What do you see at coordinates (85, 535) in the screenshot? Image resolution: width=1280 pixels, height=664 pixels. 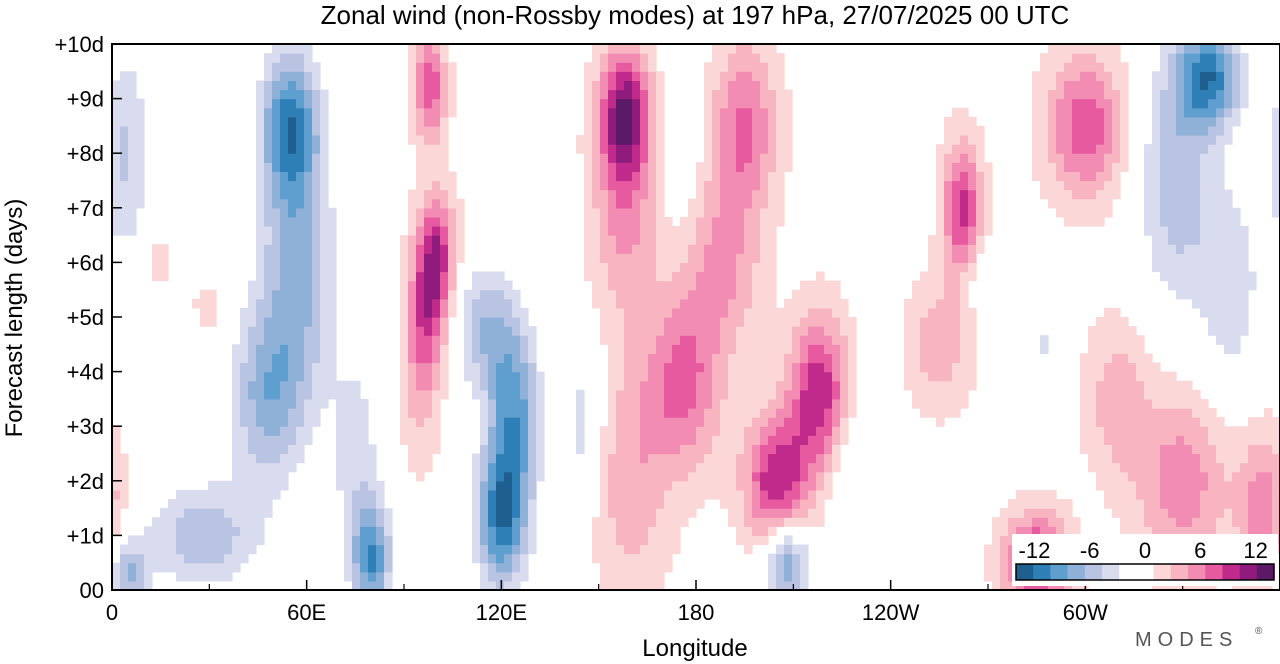 I see `y-tick-label: +1d` at bounding box center [85, 535].